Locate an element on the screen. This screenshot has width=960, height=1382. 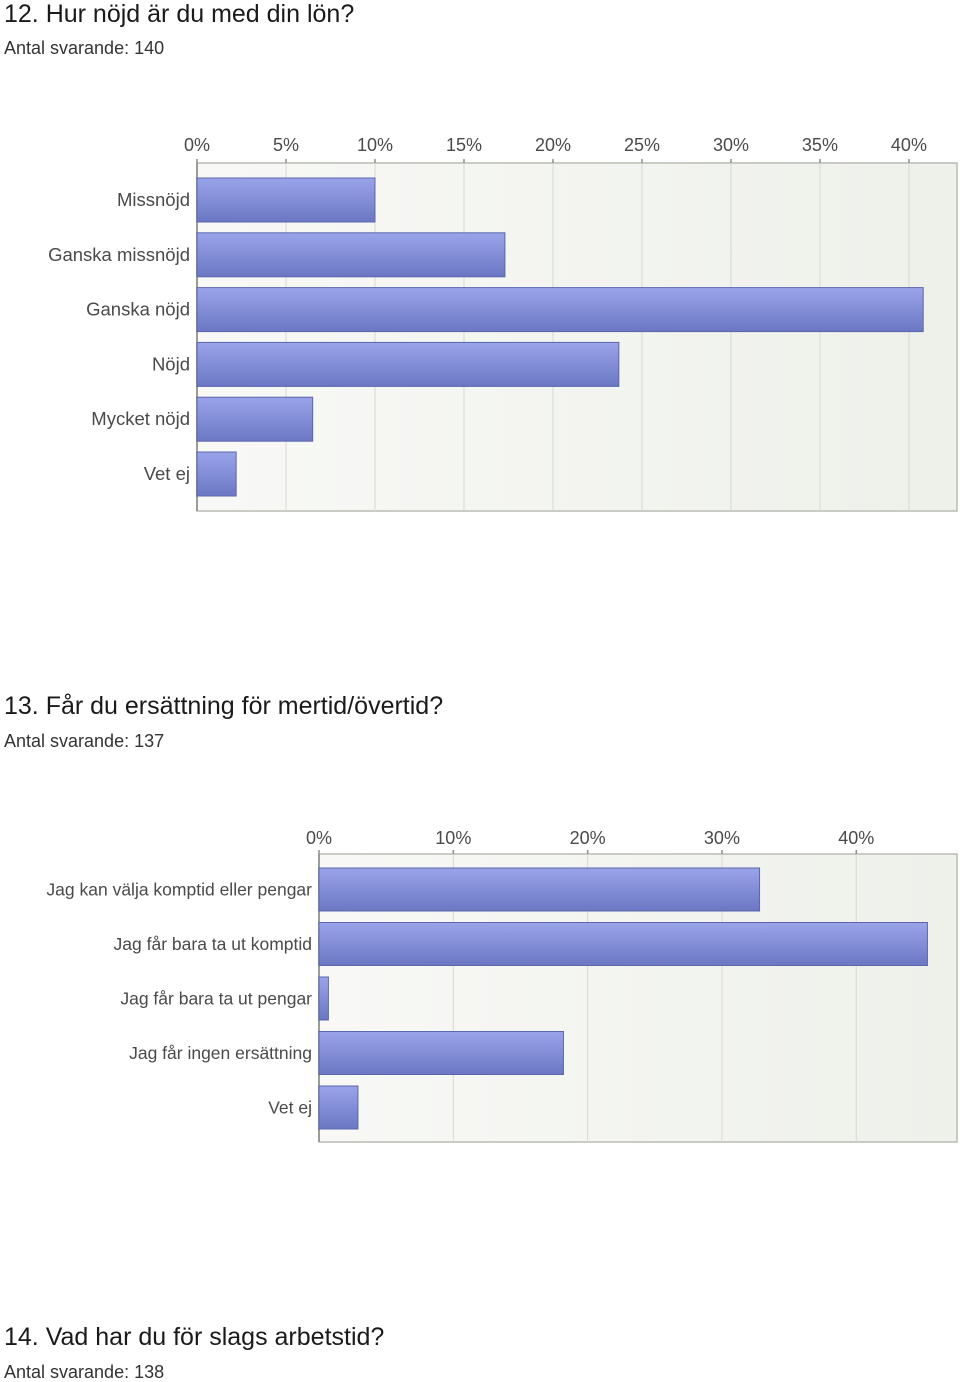
category-label: Missnöjd is located at coordinates (153, 199).